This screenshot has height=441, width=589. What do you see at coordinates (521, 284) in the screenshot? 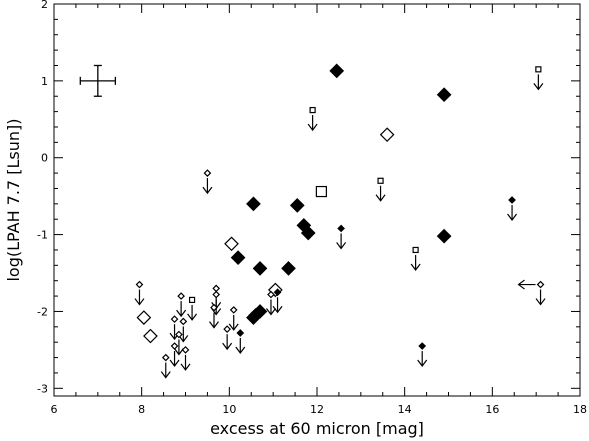
I see `left-limit-arrow-head` at bounding box center [521, 284].